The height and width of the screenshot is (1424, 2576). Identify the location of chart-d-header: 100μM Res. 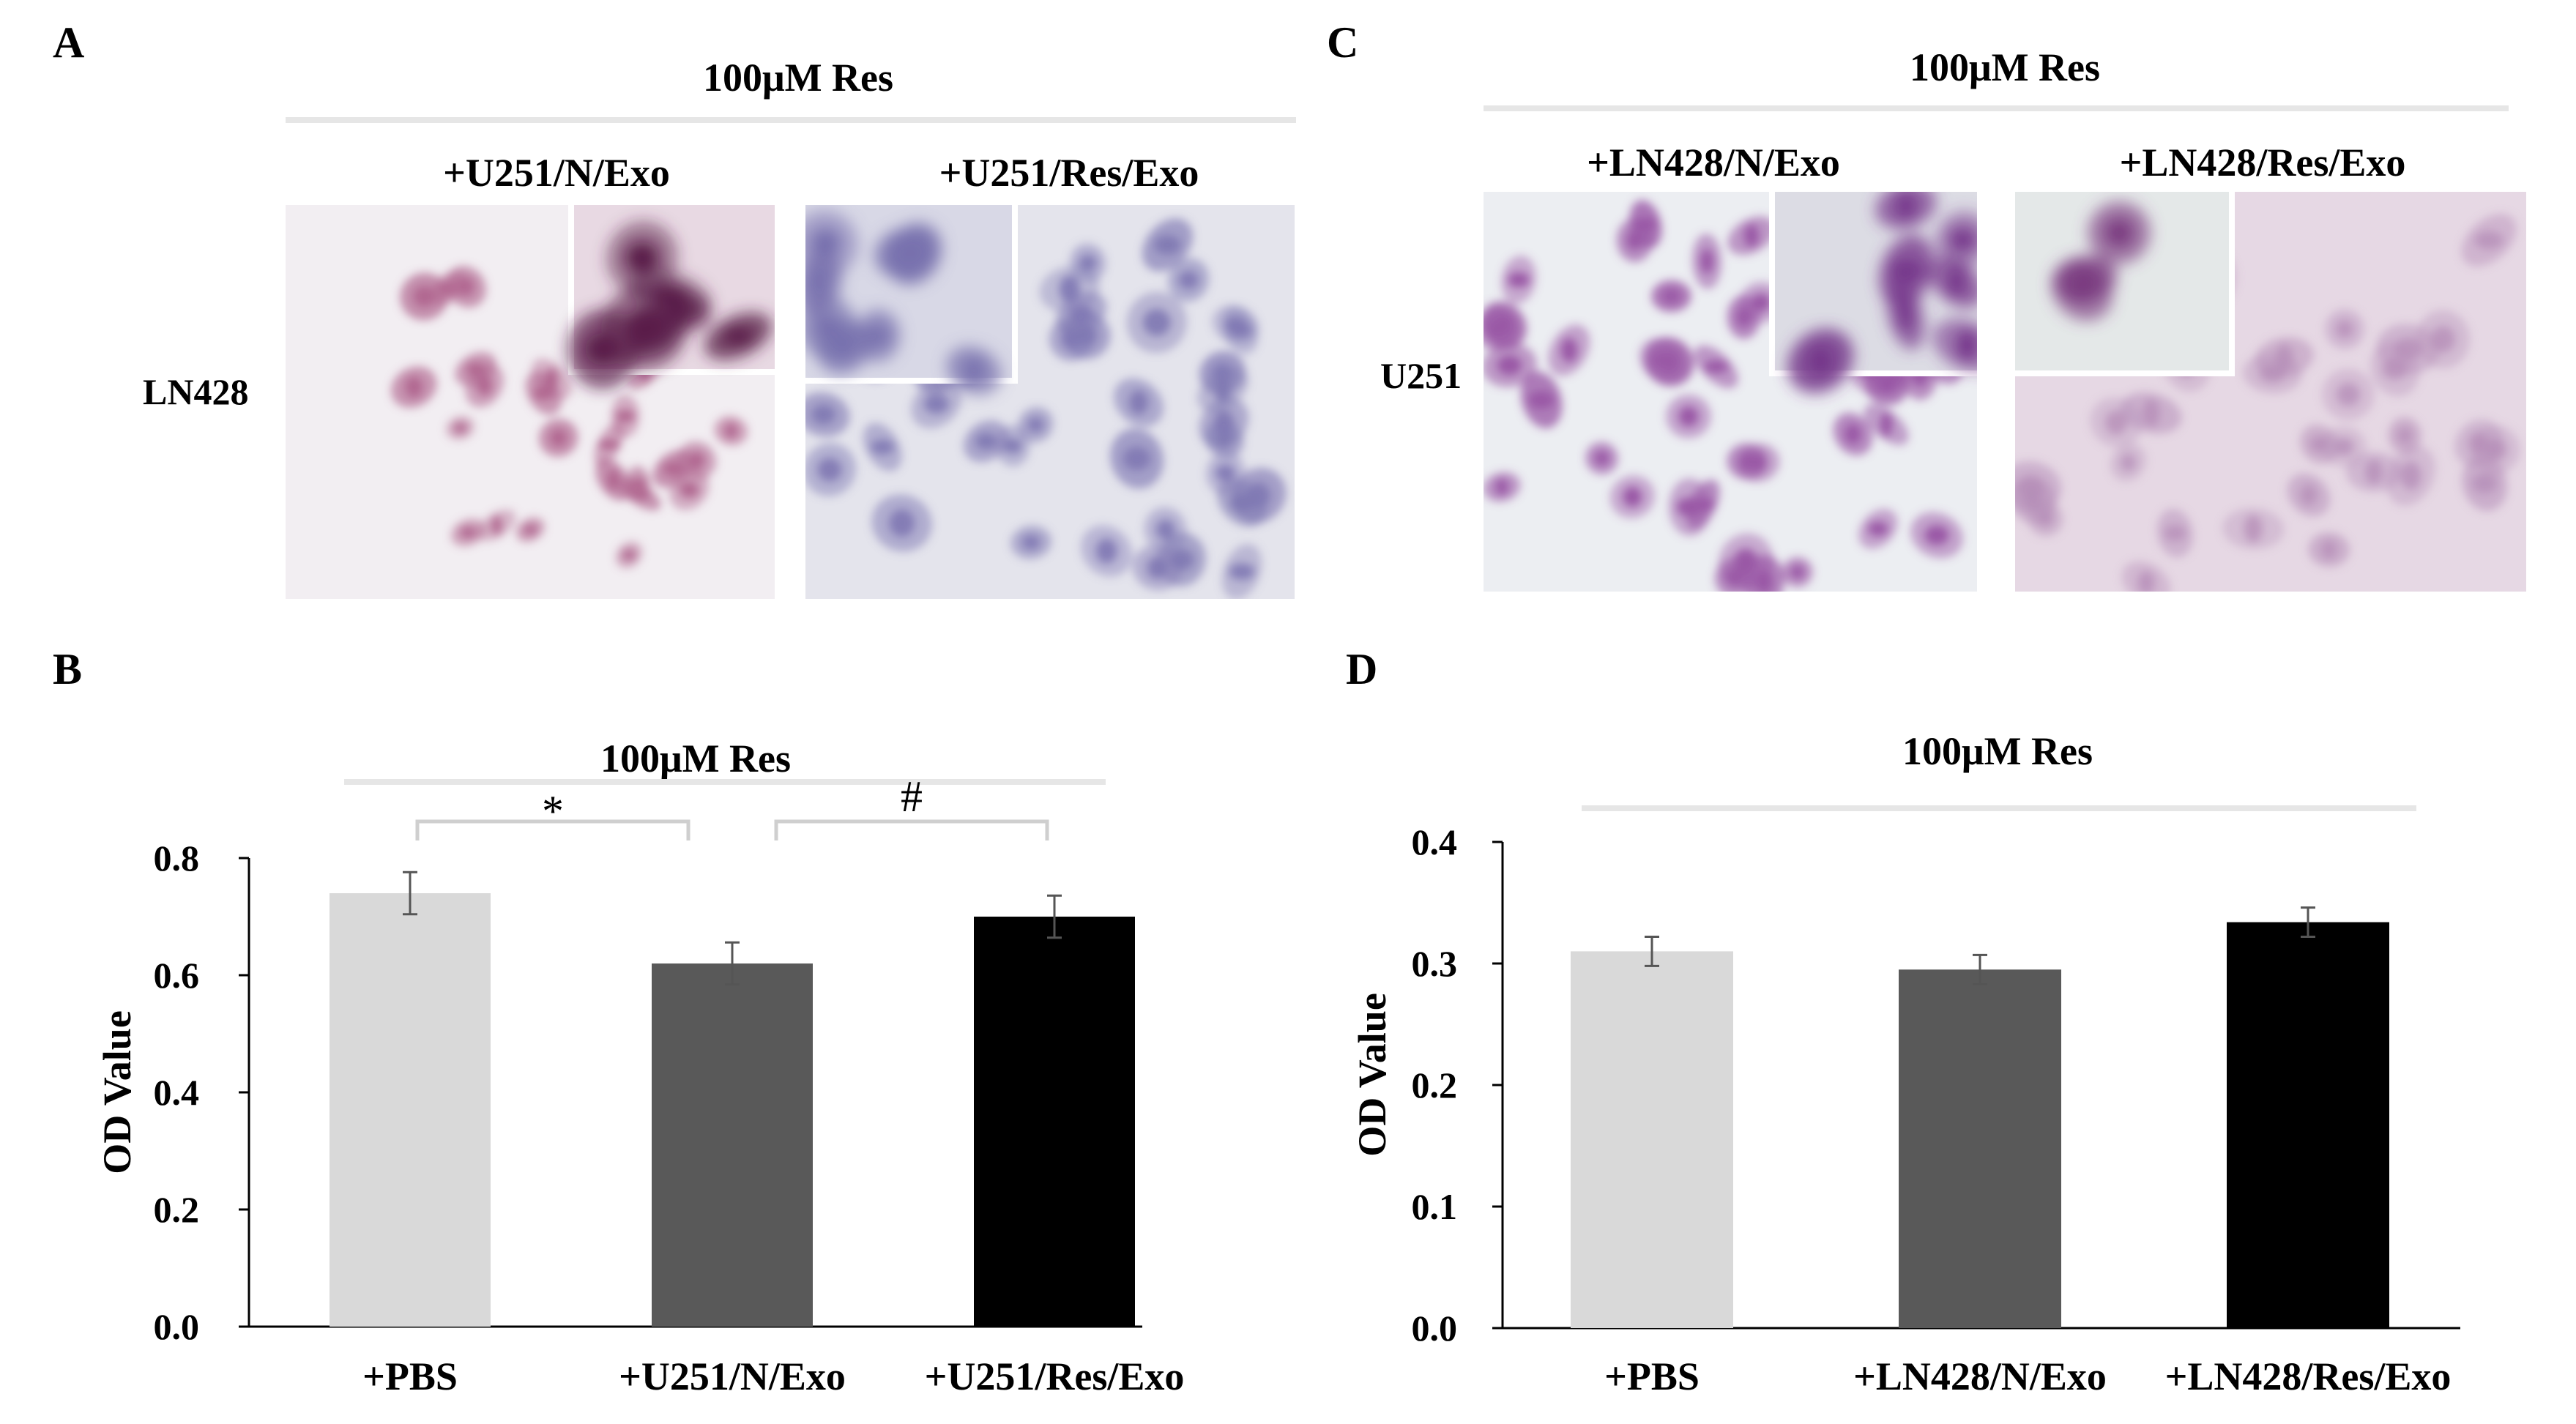
(1997, 751).